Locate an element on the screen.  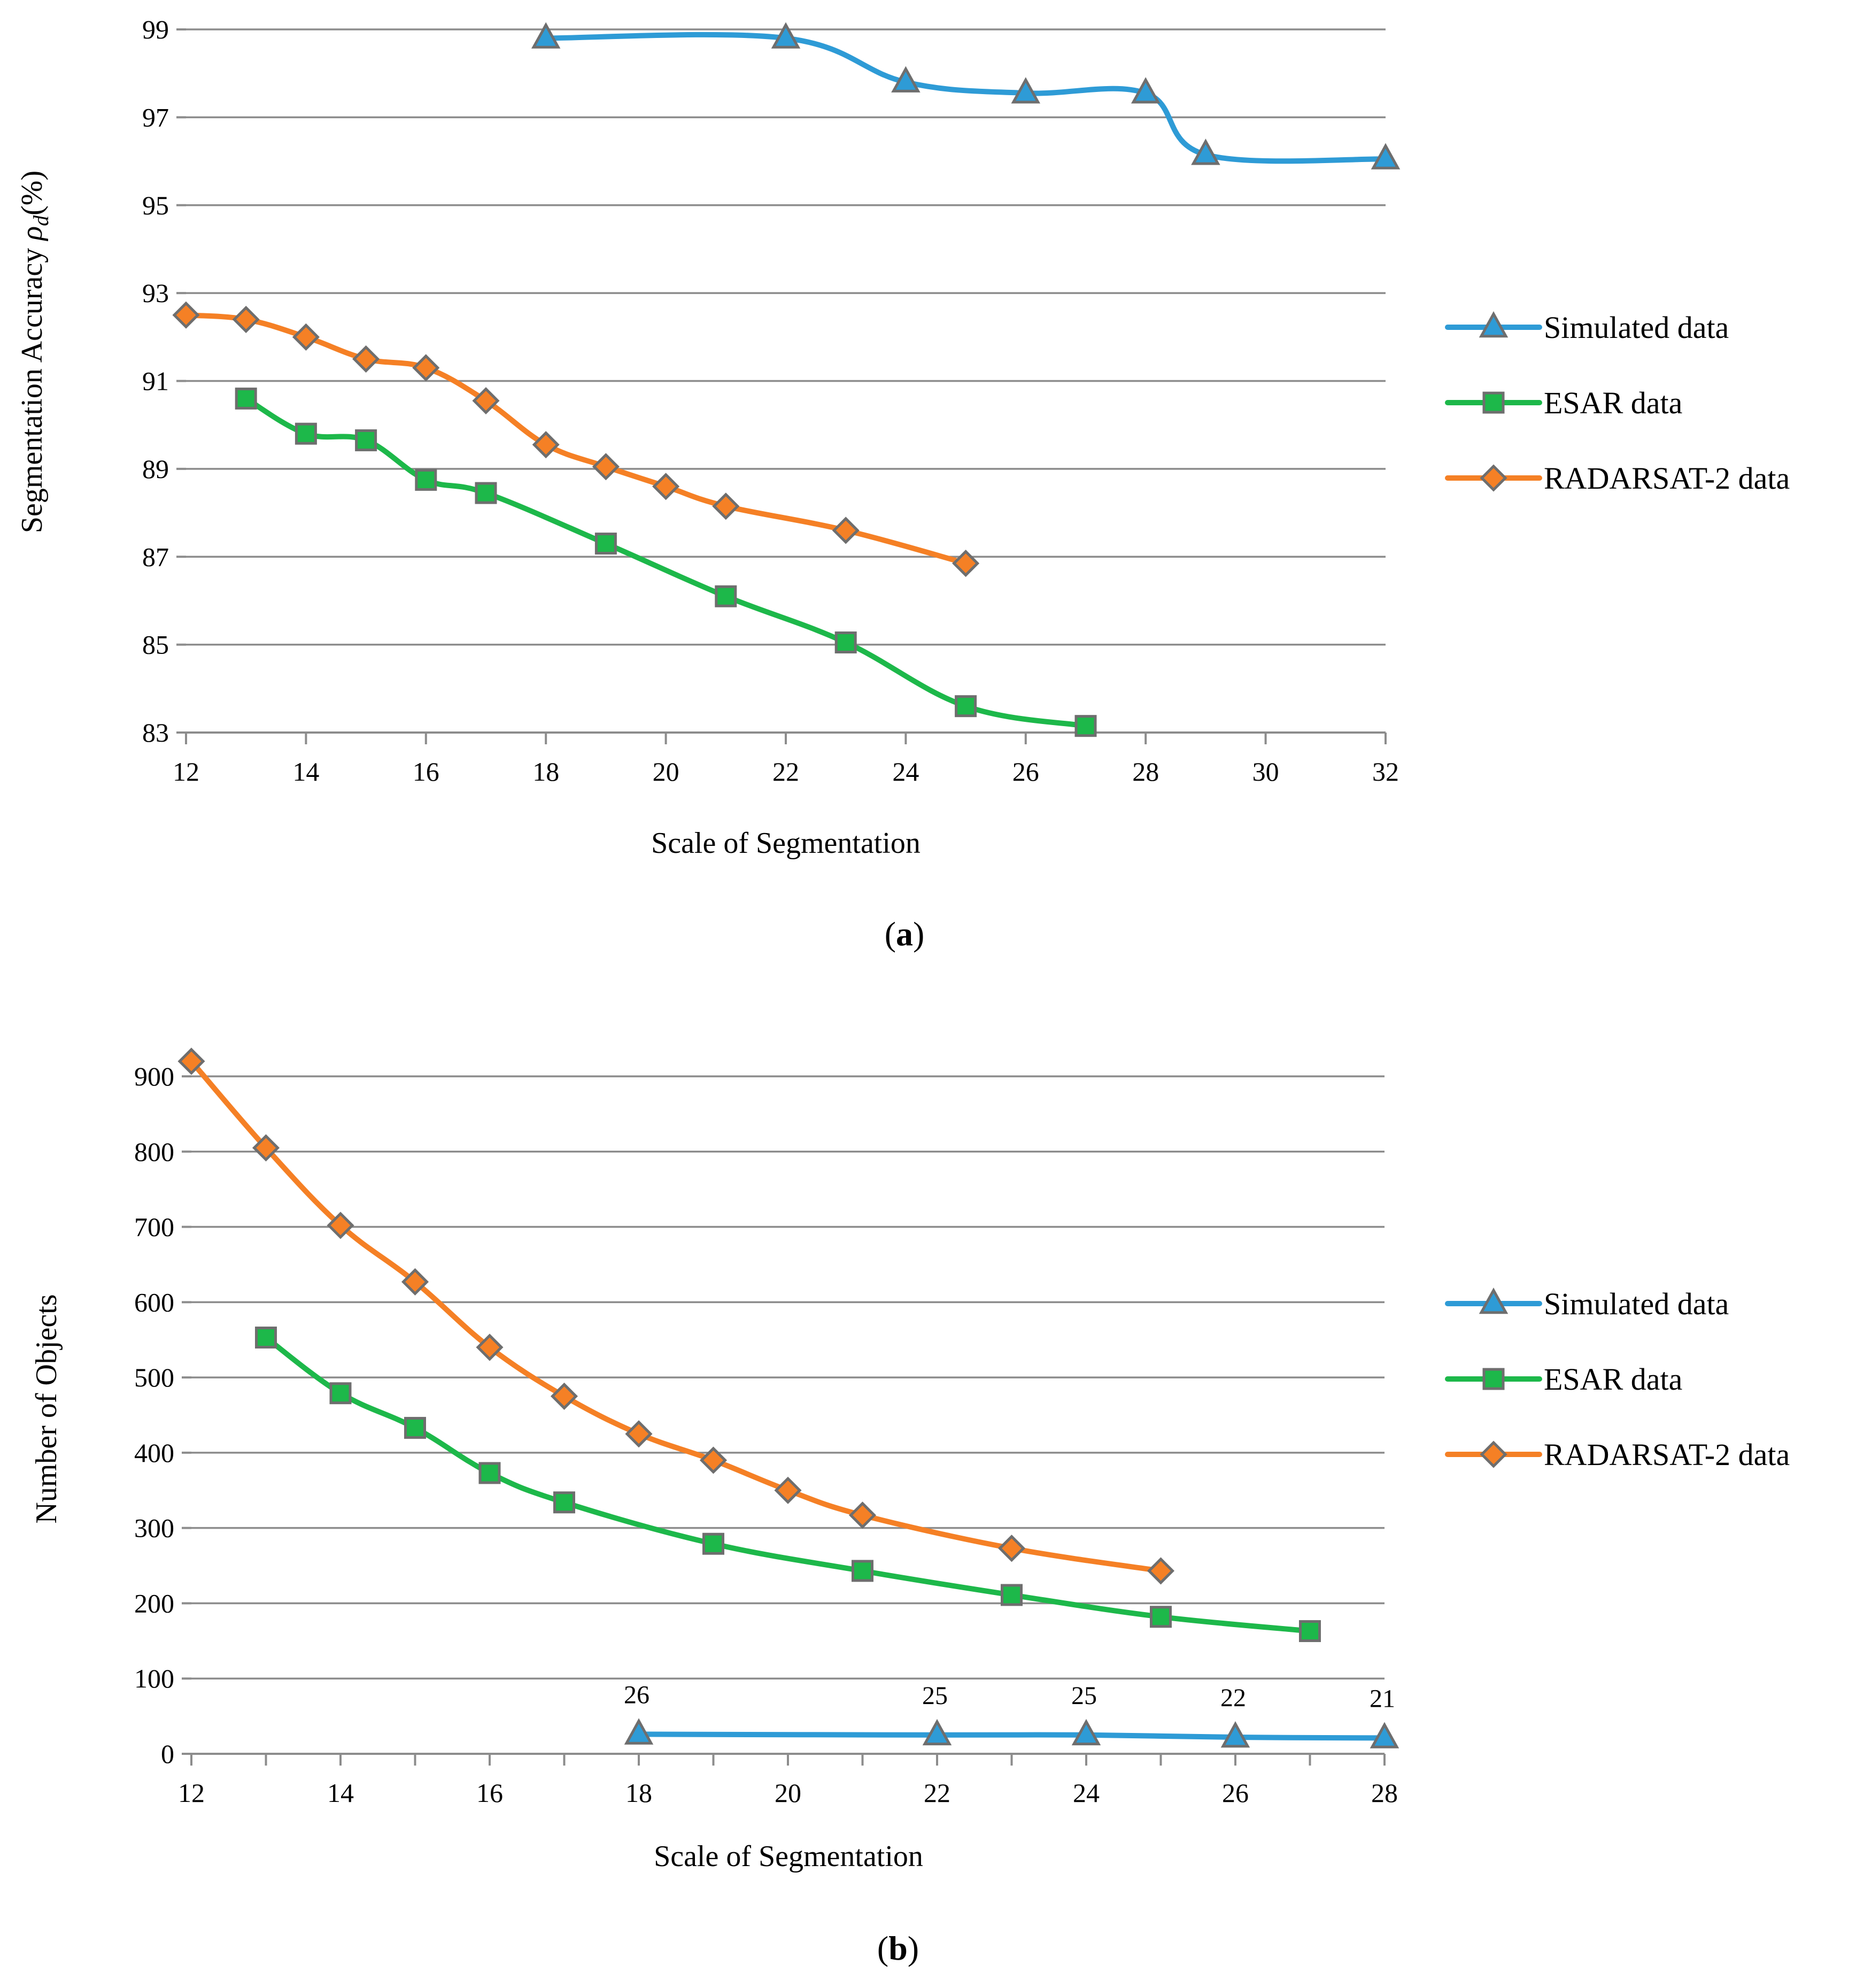
chart-b-data-label: 26 is located at coordinates (636, 1695).